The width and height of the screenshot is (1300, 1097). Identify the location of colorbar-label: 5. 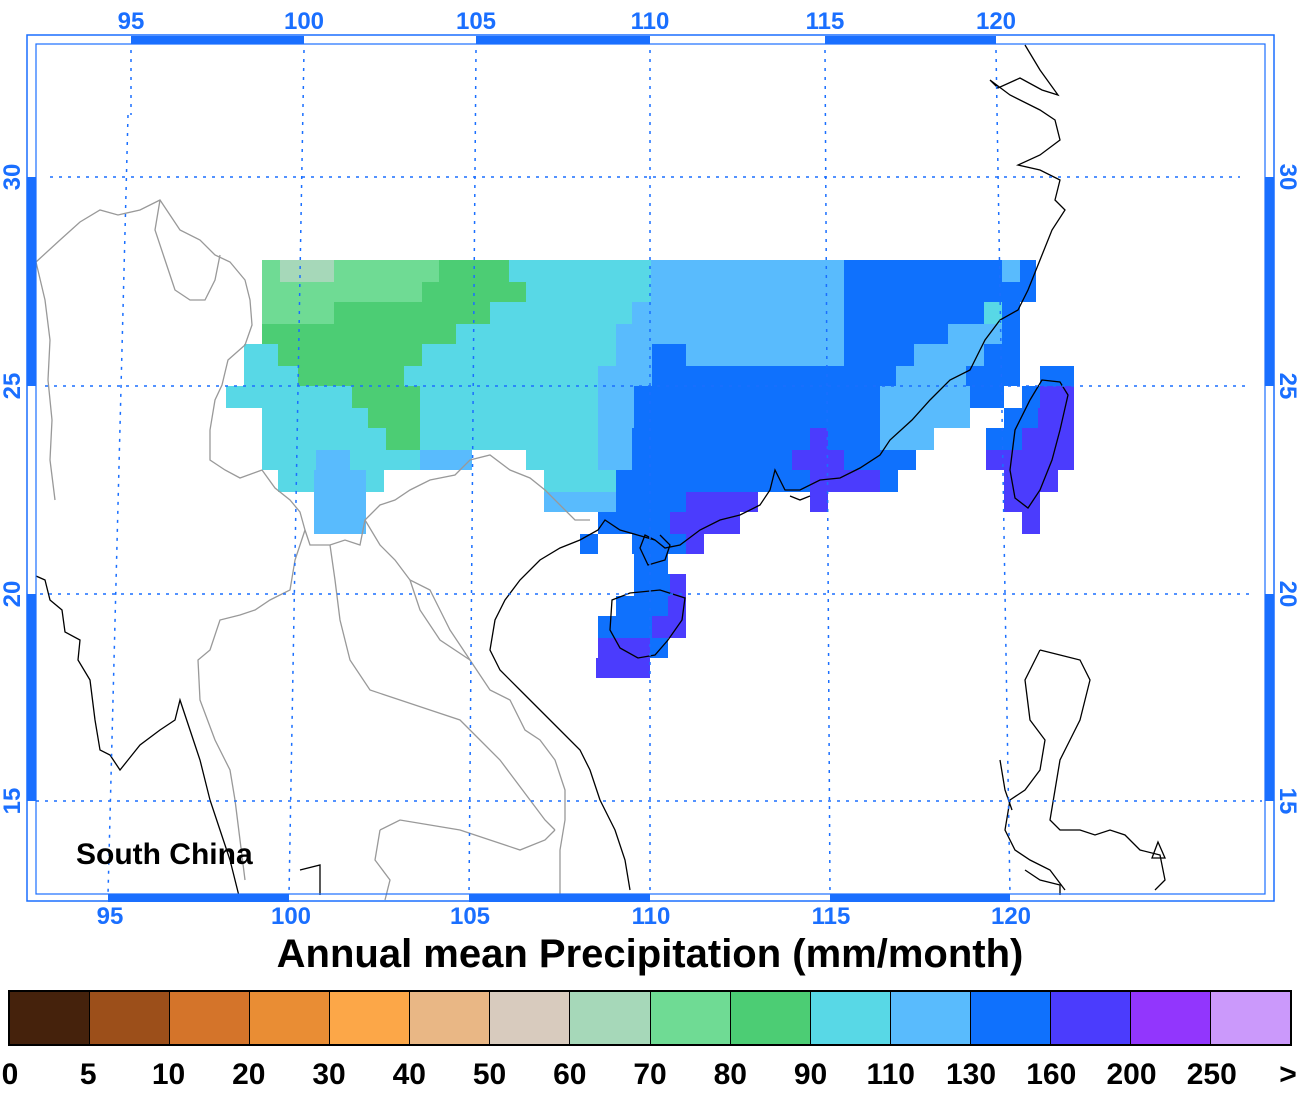
(88, 1074).